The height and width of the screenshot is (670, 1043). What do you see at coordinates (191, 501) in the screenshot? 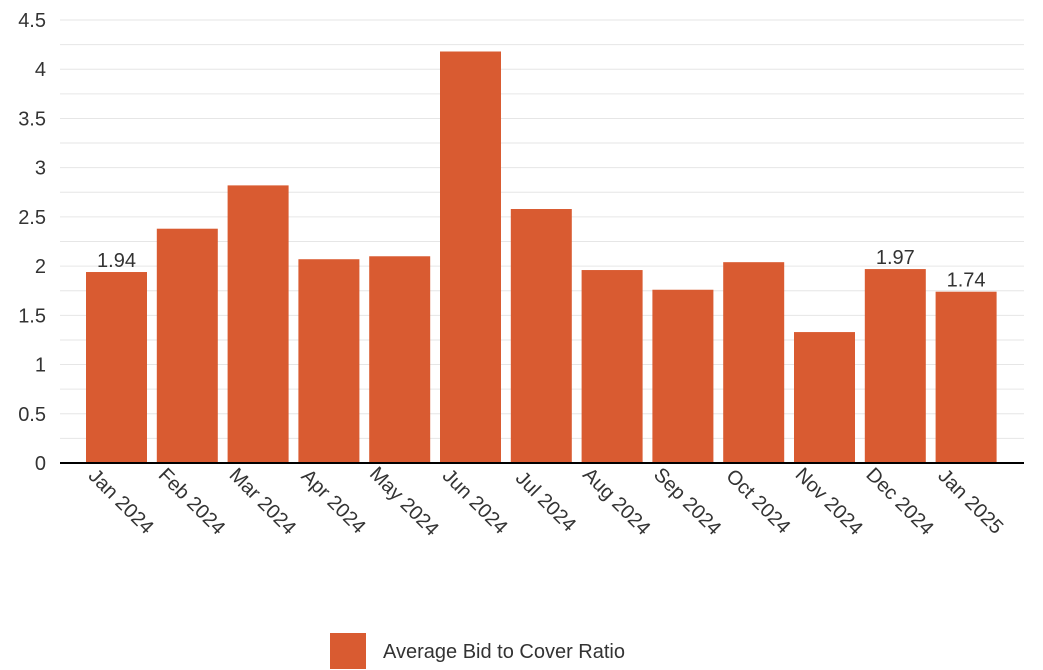
I see `x-tick-label: Feb 2024` at bounding box center [191, 501].